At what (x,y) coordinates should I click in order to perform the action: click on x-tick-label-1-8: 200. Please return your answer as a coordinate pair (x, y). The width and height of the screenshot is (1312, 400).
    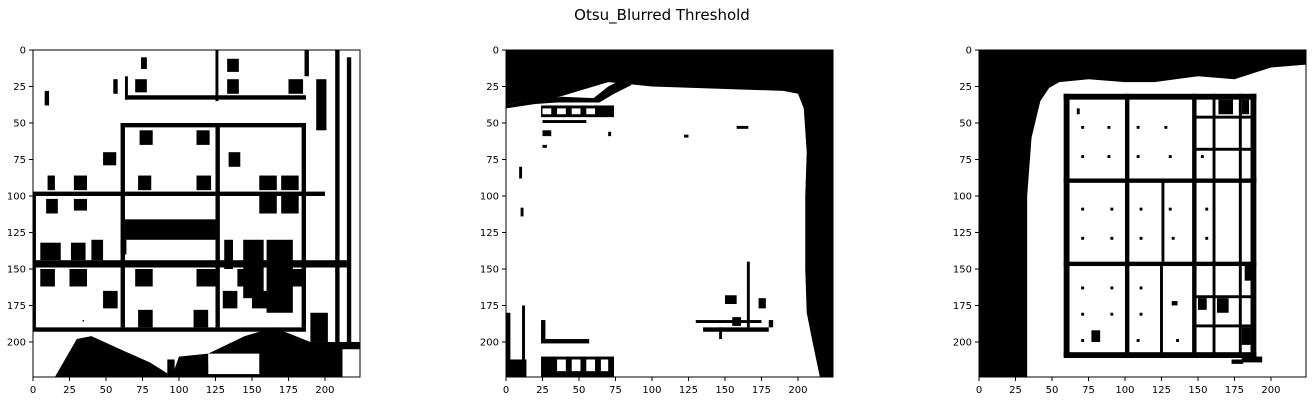
    Looking at the image, I should click on (324, 390).